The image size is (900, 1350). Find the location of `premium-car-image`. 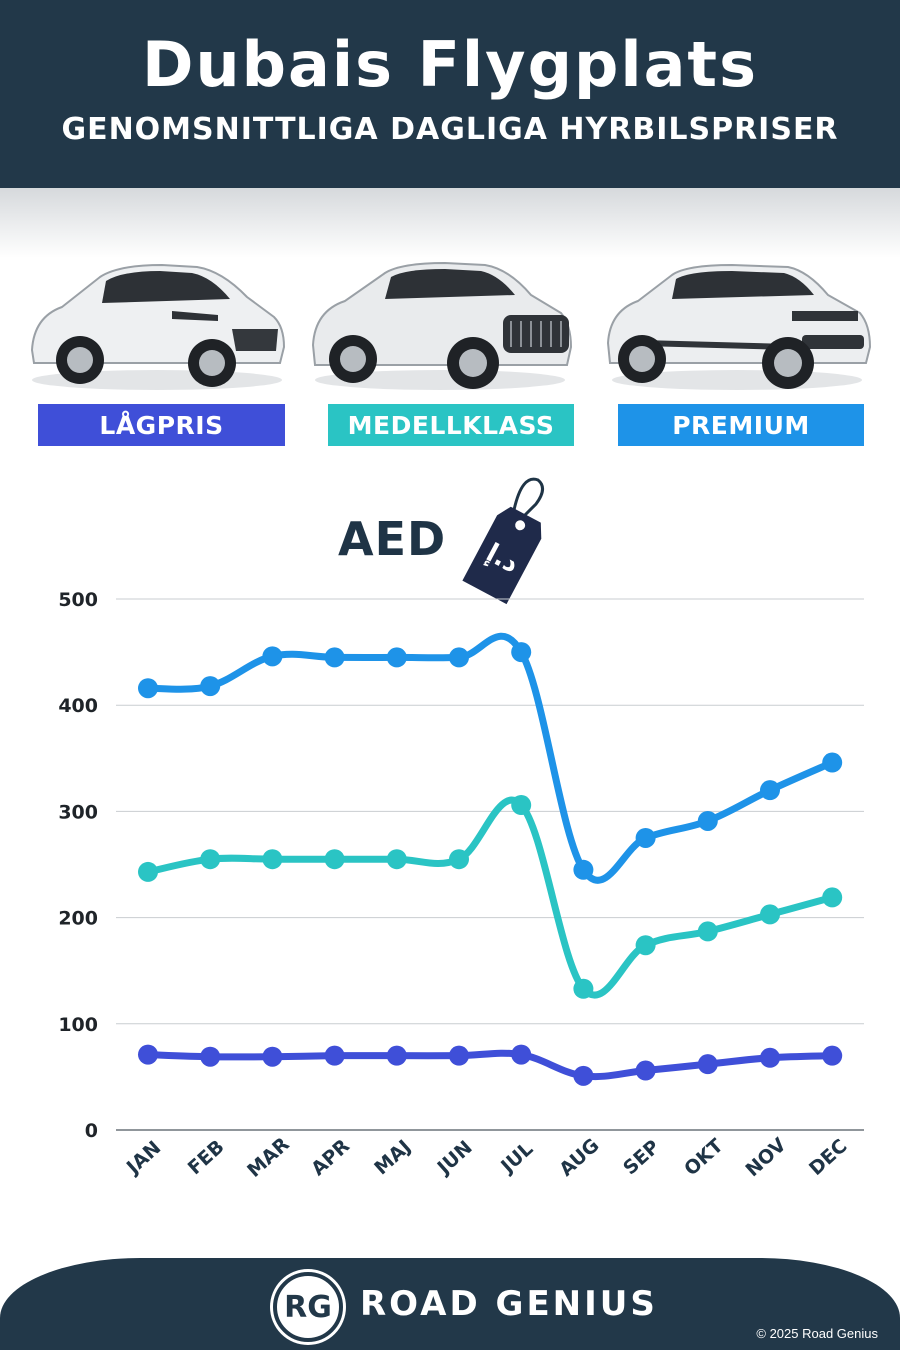

premium-car-image is located at coordinates (737, 325).